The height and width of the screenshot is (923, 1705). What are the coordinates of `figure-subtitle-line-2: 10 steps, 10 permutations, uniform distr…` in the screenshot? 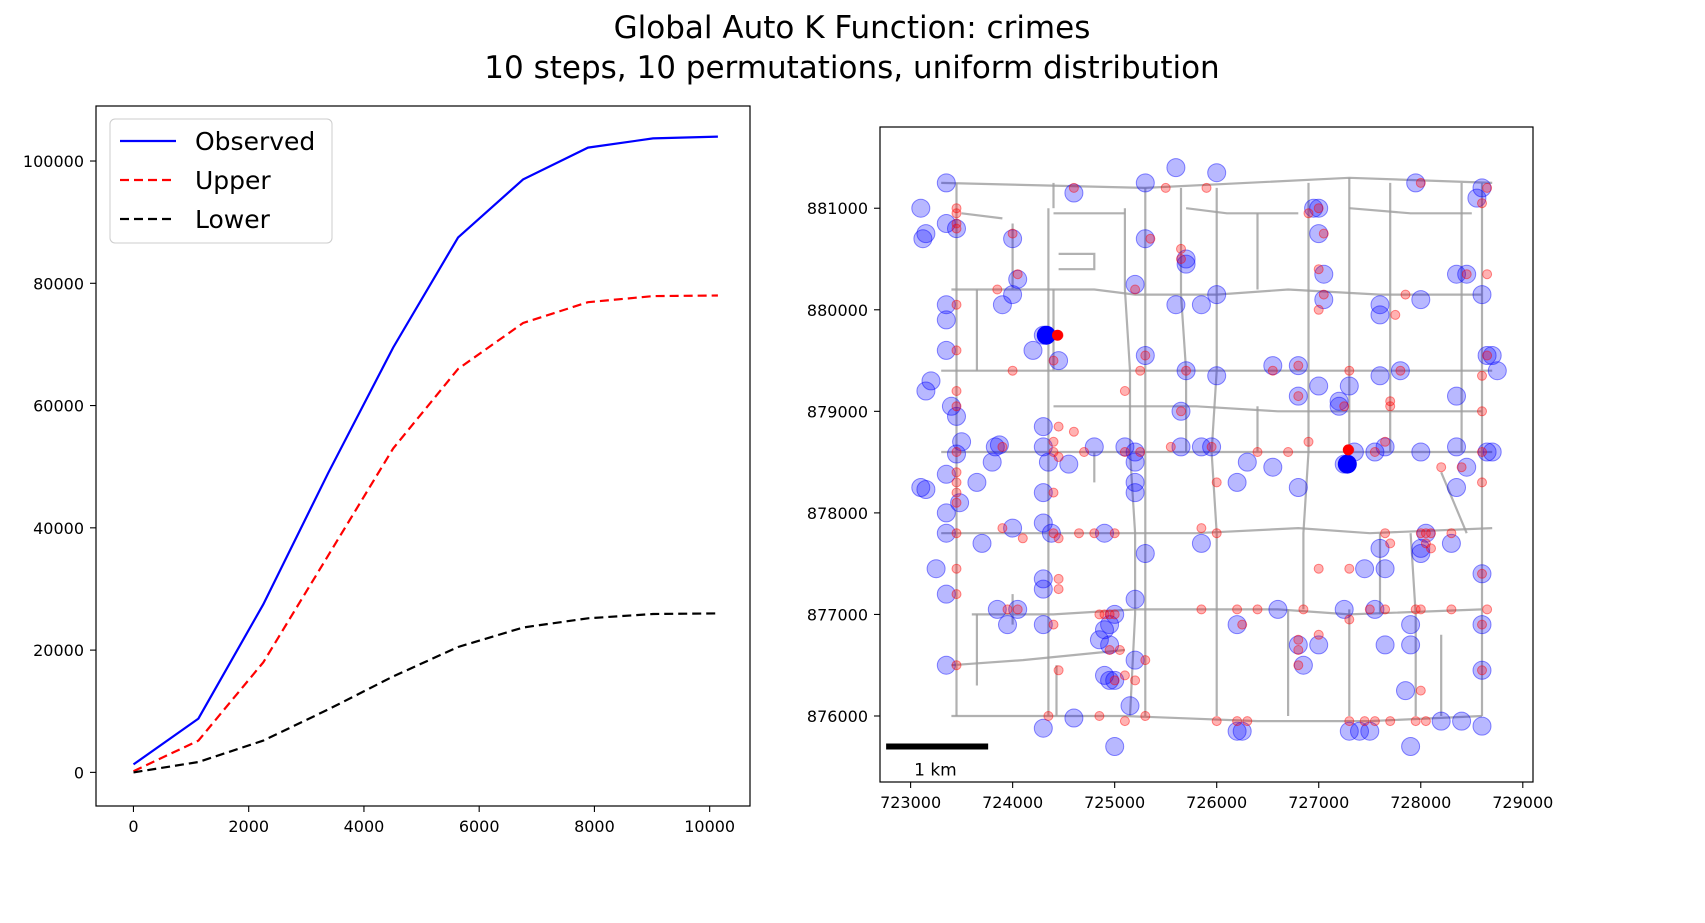 It's located at (851, 68).